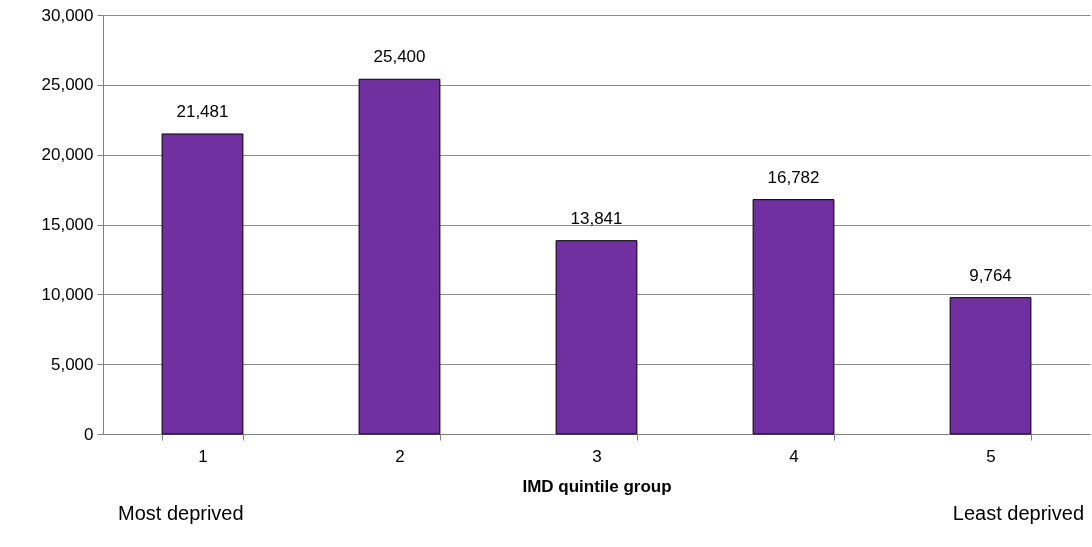  Describe the element at coordinates (67, 15) in the screenshot. I see `y-tick-label: 30,000` at that location.